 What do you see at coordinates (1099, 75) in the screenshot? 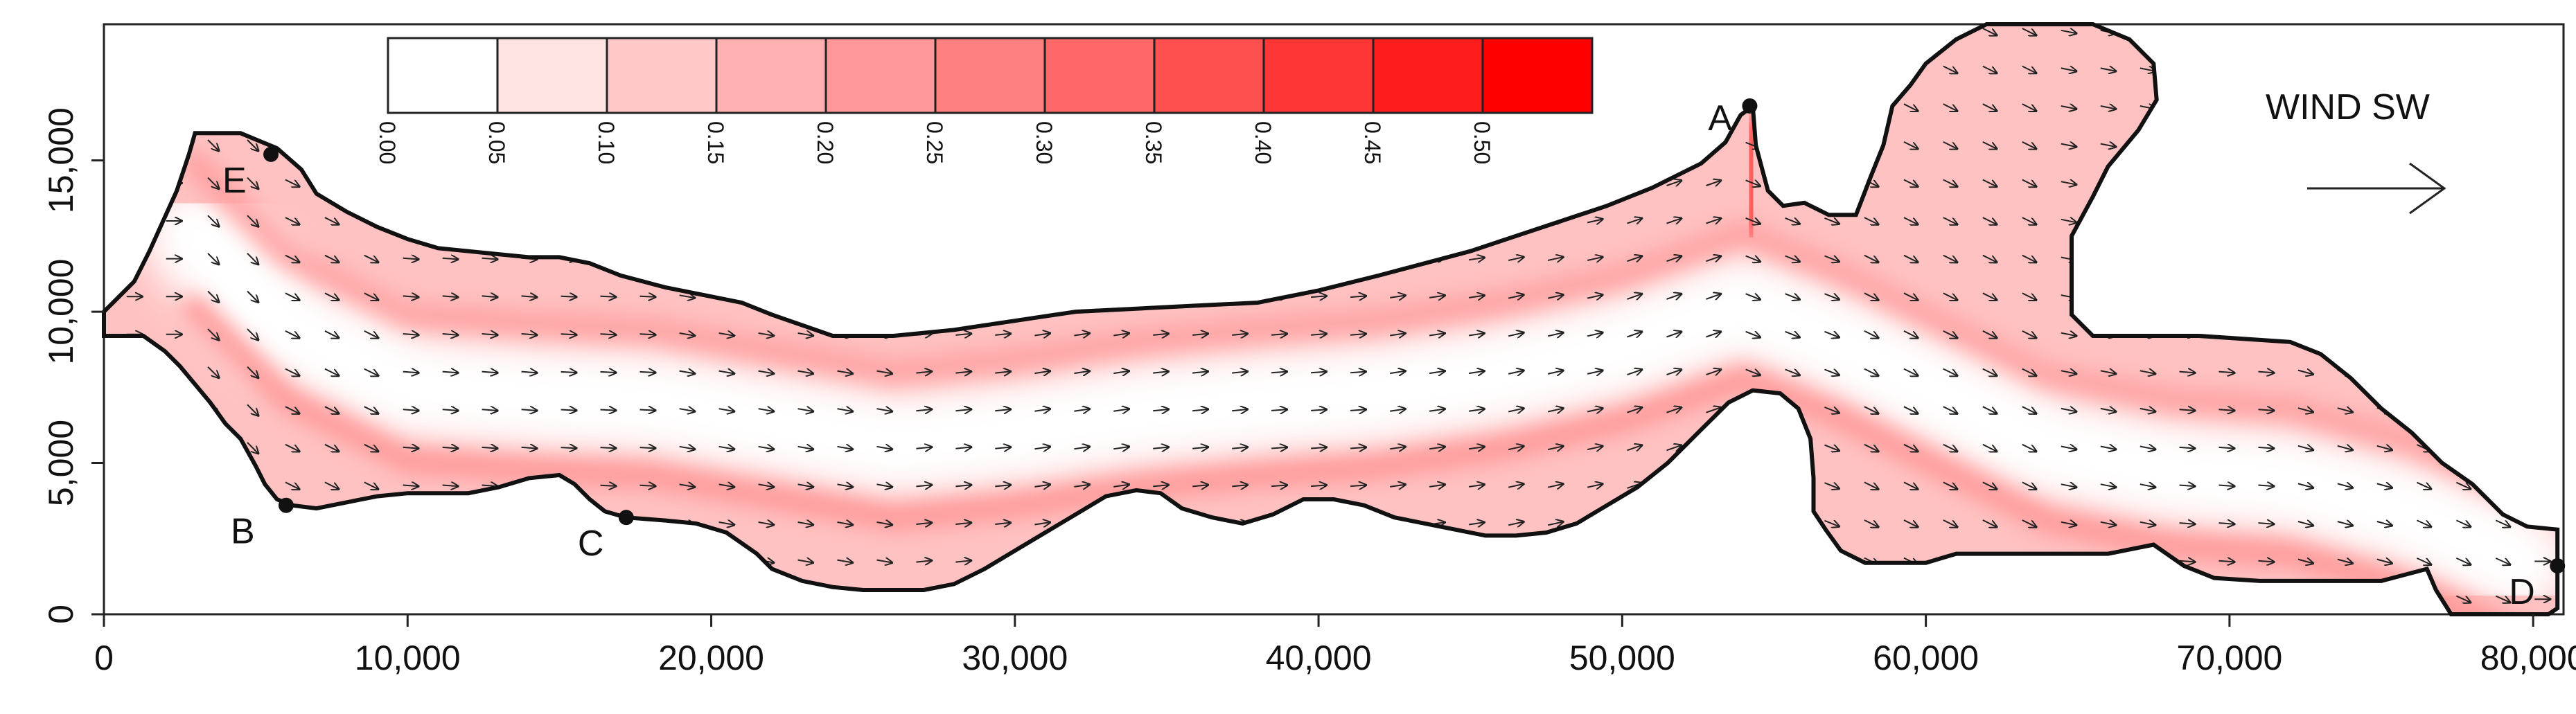
I see `colorbar-swatch` at bounding box center [1099, 75].